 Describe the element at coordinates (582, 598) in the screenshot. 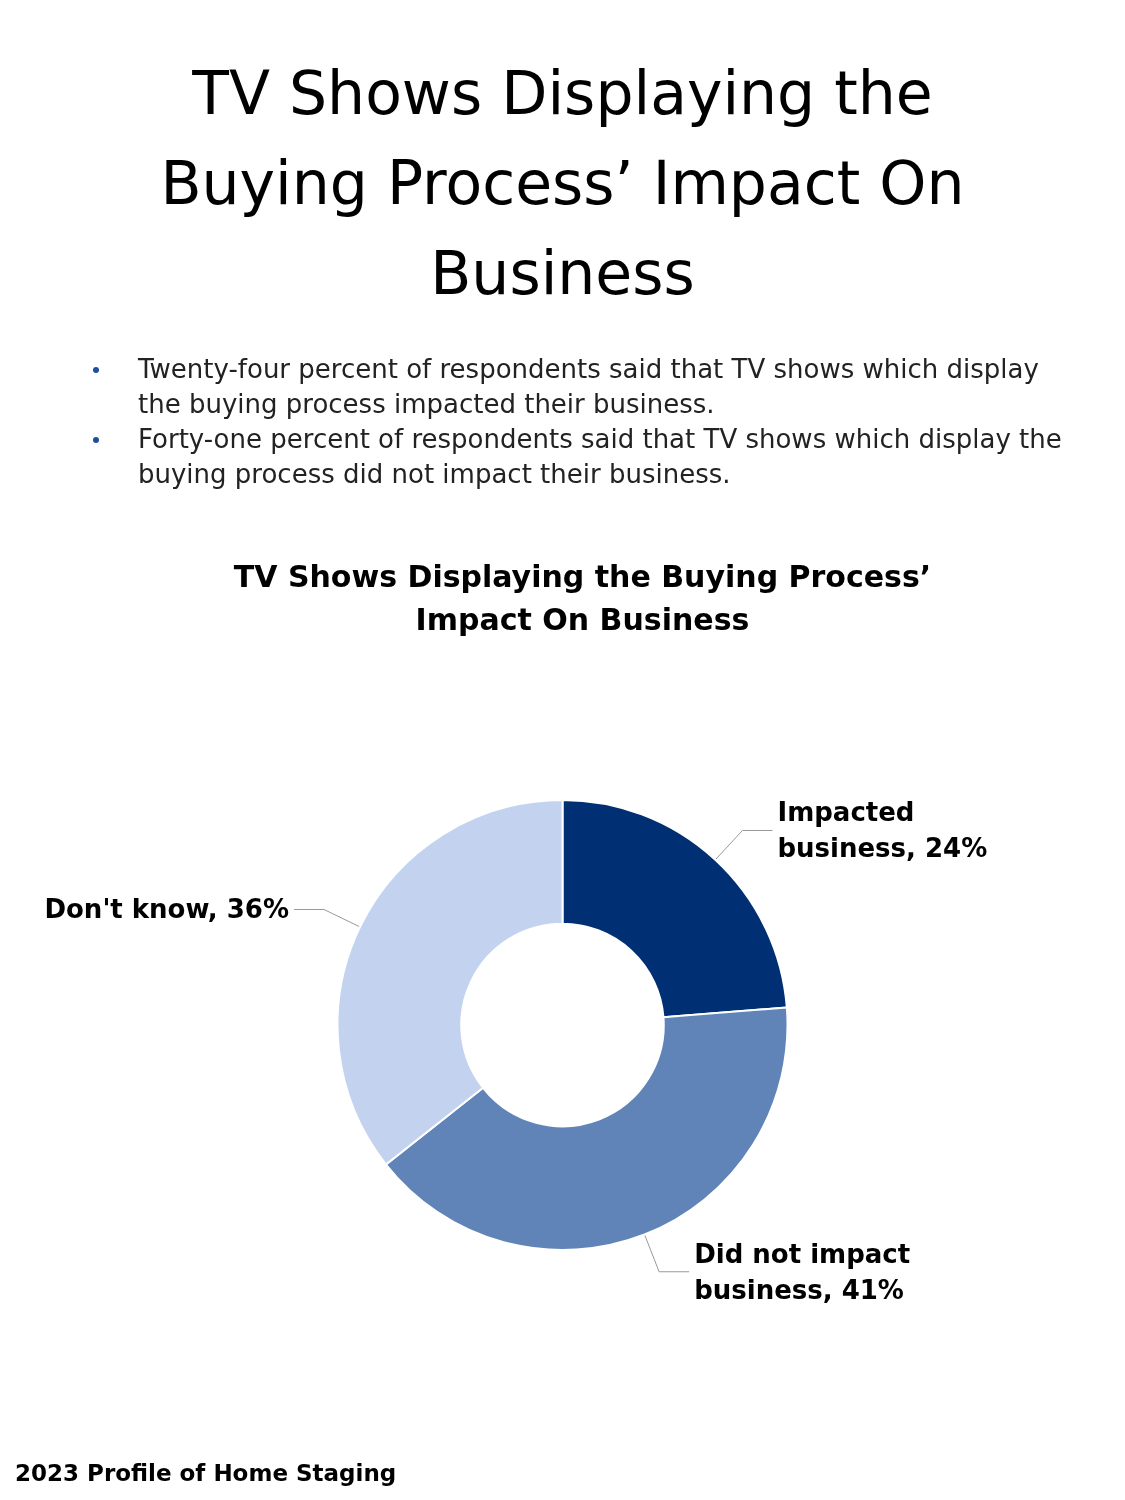

I see `chart-title: TV Shows Displaying the Buying Process’ Impact On Business` at that location.